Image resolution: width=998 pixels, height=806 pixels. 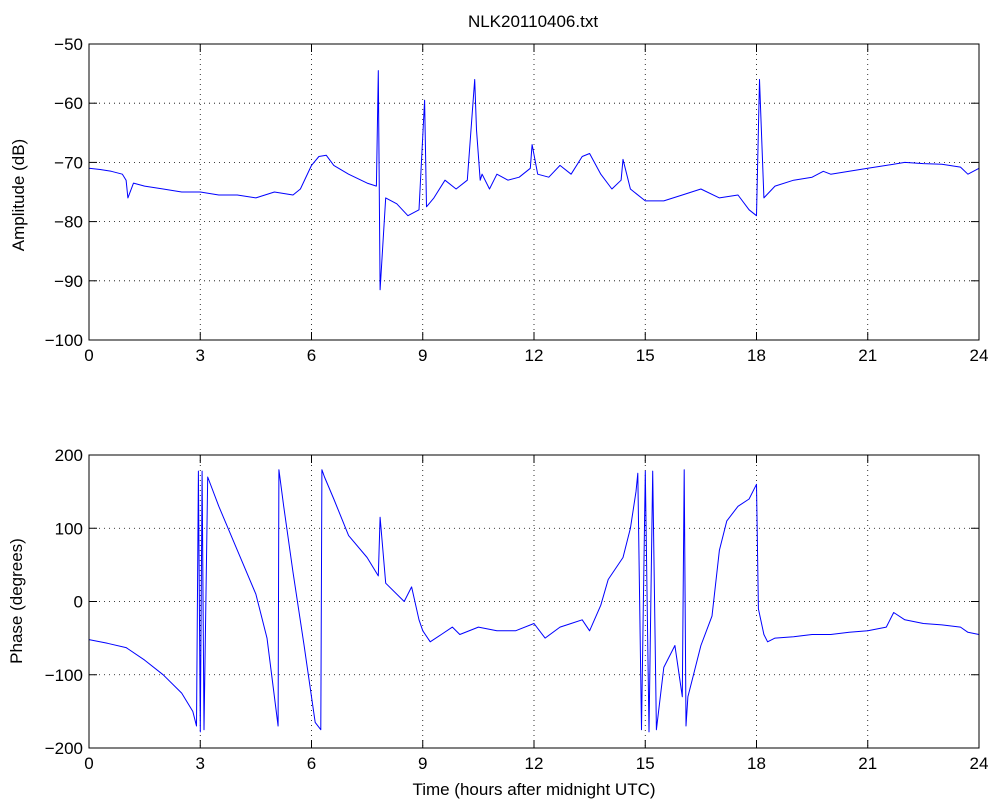 What do you see at coordinates (64, 340) in the screenshot?
I see `amplitude-y-tick-label: −100` at bounding box center [64, 340].